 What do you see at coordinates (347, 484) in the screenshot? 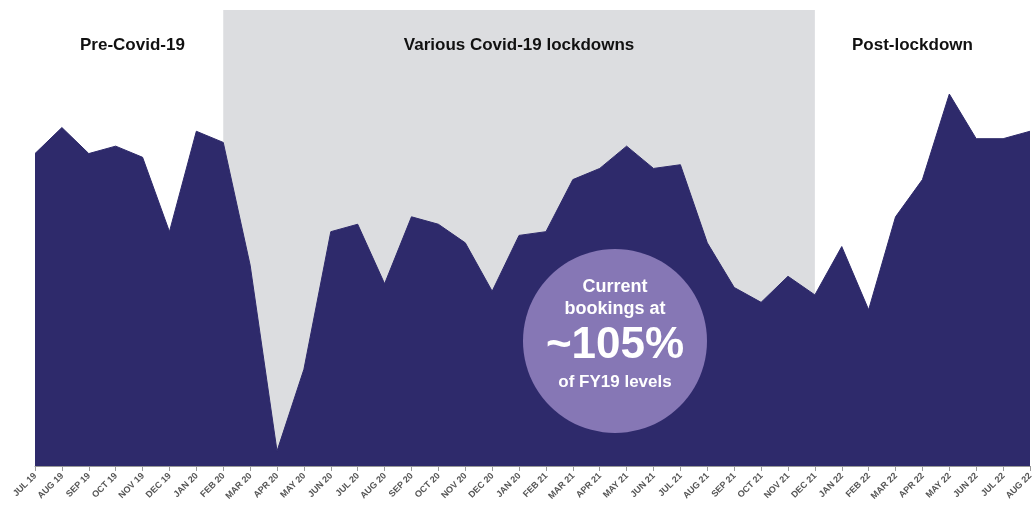
I see `x-tick-label: JUL 20` at bounding box center [347, 484].